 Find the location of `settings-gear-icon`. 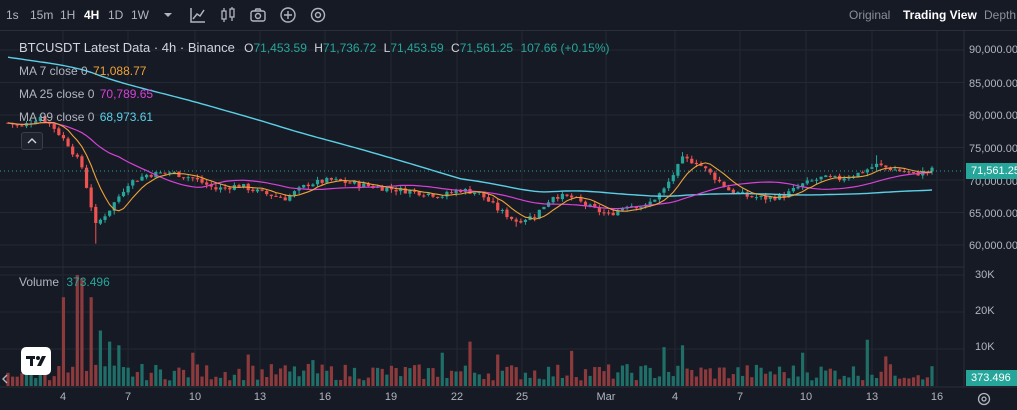

settings-gear-icon is located at coordinates (318, 15).